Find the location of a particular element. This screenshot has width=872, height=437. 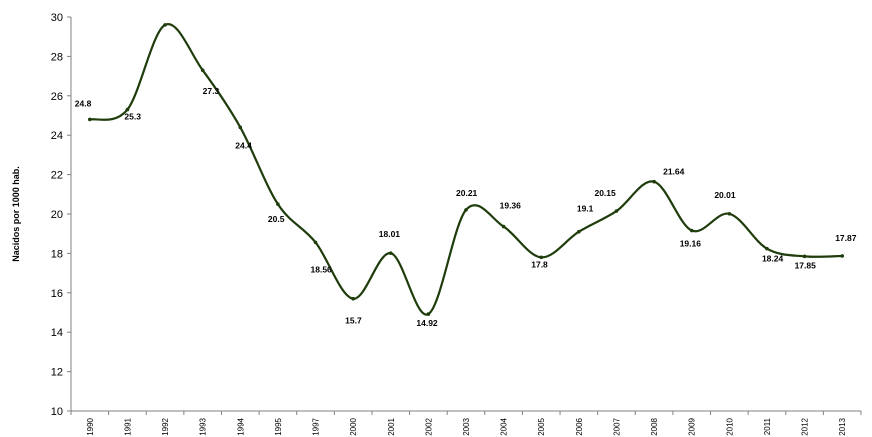

y-tick-label: 14 is located at coordinates (57, 333).